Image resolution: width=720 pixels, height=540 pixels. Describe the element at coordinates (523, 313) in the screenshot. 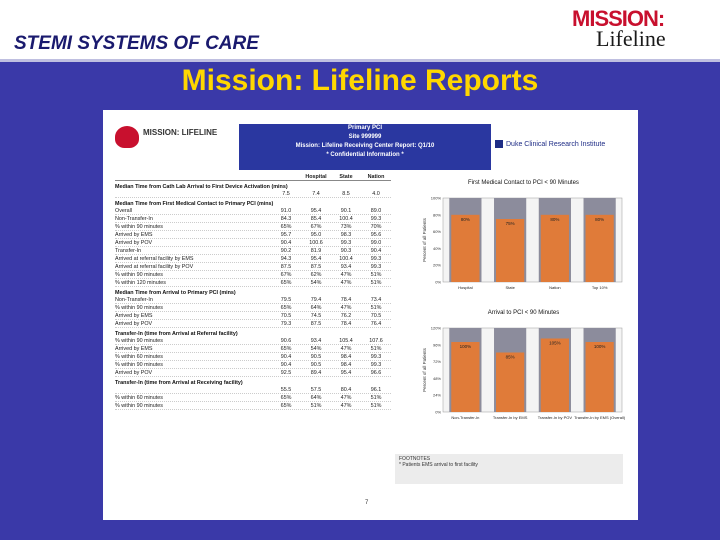

I see `chart-title: Arrival to PCI < 90 Minutes` at that location.